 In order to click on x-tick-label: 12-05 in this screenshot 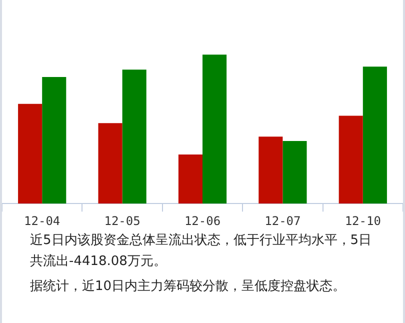, I will do `click(122, 221)`.